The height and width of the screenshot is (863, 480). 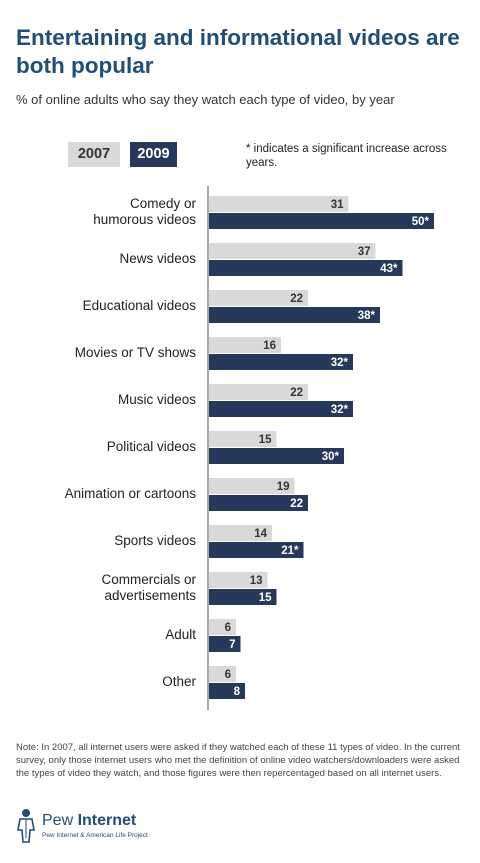 What do you see at coordinates (364, 252) in the screenshot?
I see `data-label-2007-1: 37` at bounding box center [364, 252].